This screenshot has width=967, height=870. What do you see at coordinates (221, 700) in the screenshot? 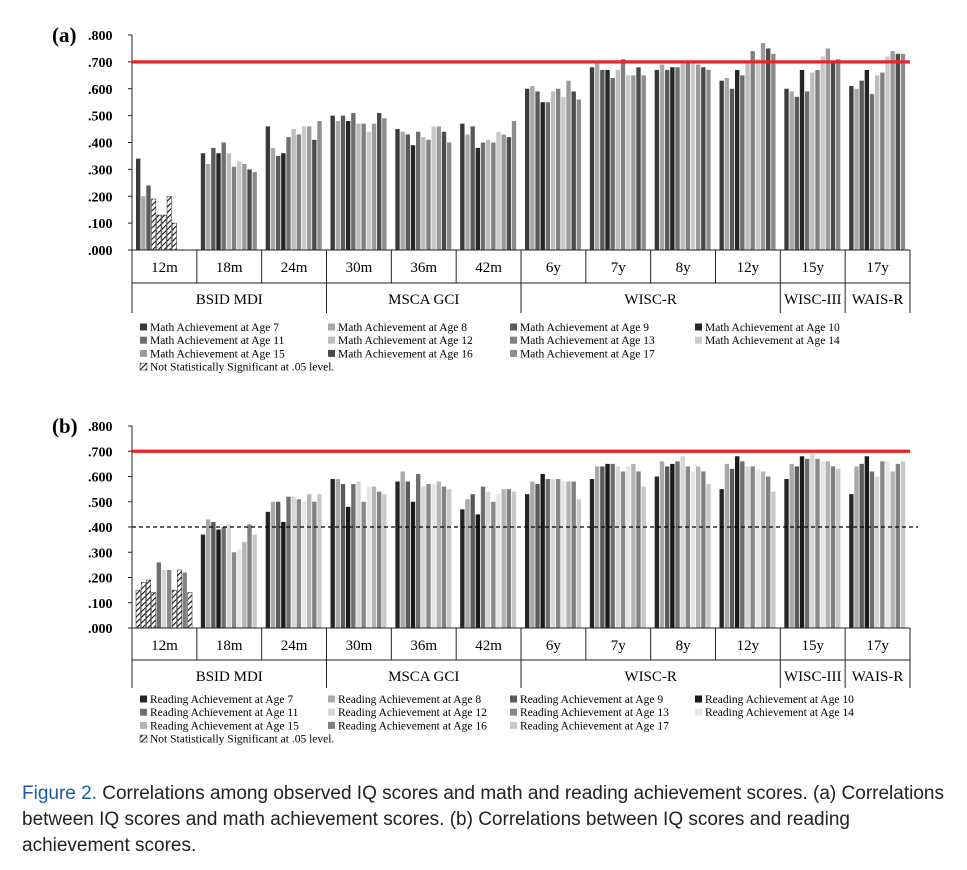
I see `legend-label: Reading Achievement at Age 7` at bounding box center [221, 700].